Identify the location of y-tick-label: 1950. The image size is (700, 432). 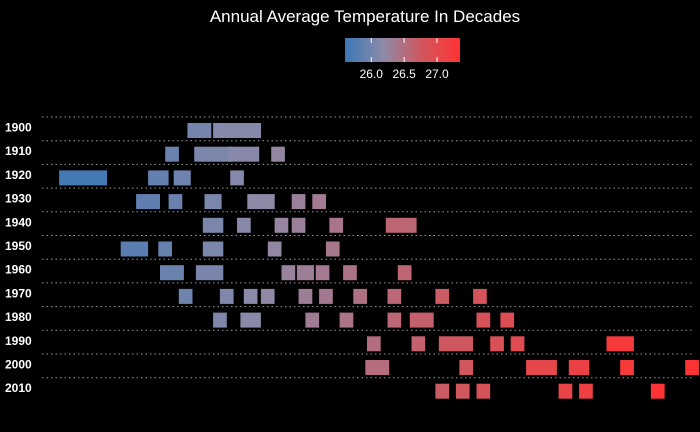
(18, 246).